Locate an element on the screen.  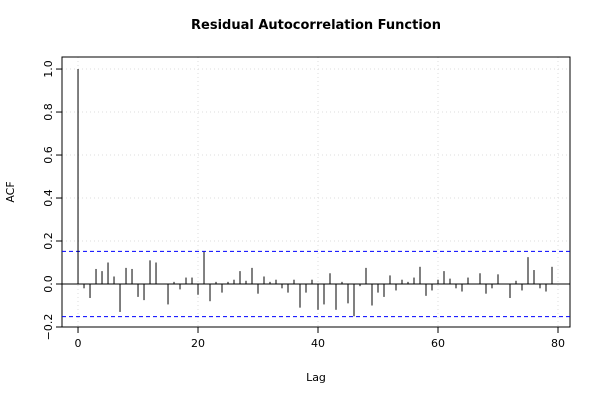
y-tick-label: 0.8 is located at coordinates (48, 112).